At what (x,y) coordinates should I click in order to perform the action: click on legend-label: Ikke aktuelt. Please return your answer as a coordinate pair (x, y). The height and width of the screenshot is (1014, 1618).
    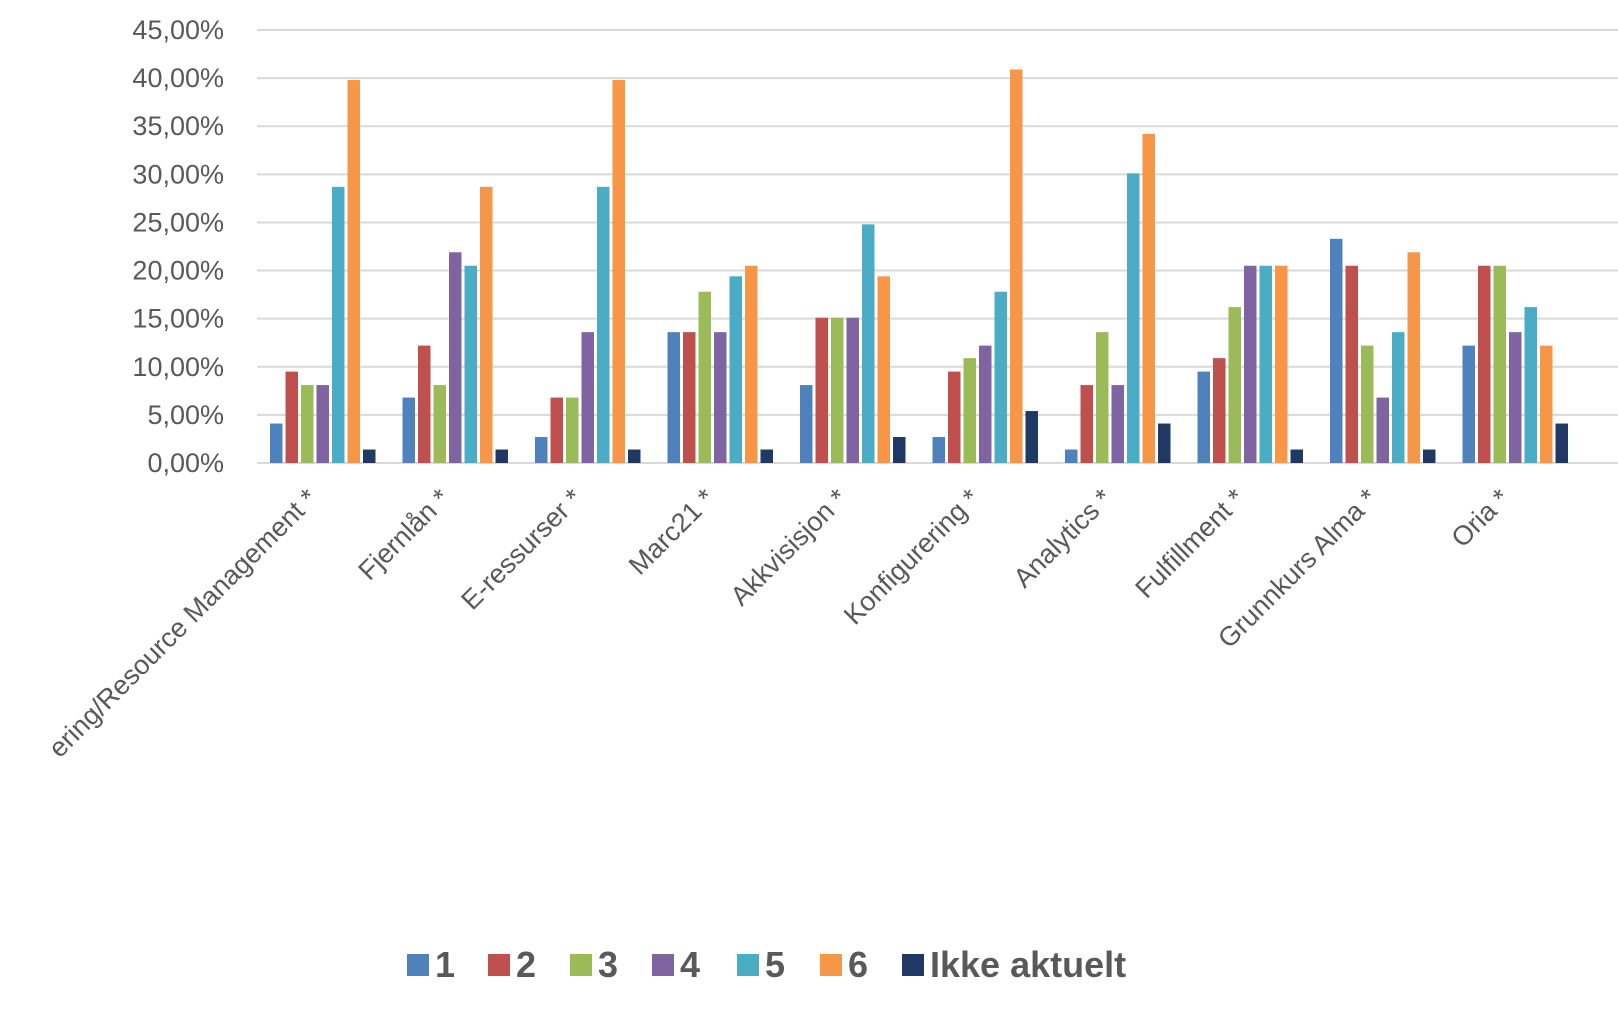
    Looking at the image, I should click on (1028, 964).